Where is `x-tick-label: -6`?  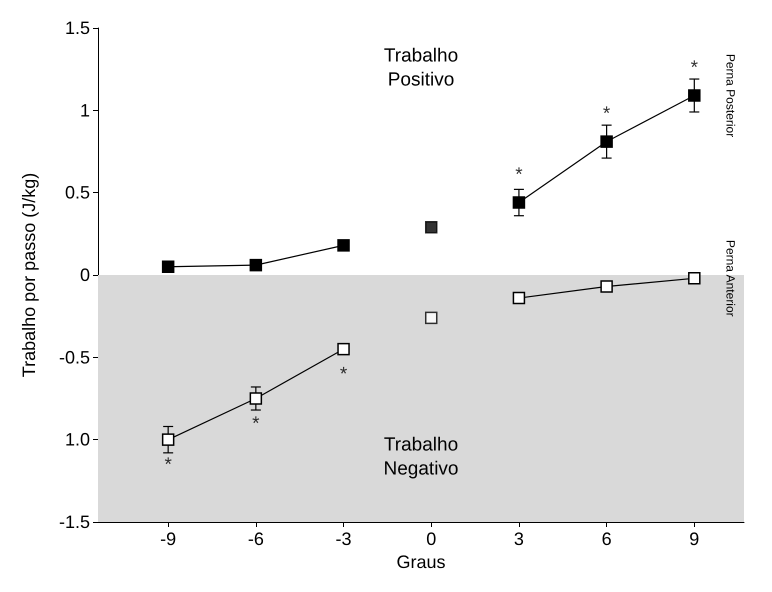
x-tick-label: -6 is located at coordinates (256, 539).